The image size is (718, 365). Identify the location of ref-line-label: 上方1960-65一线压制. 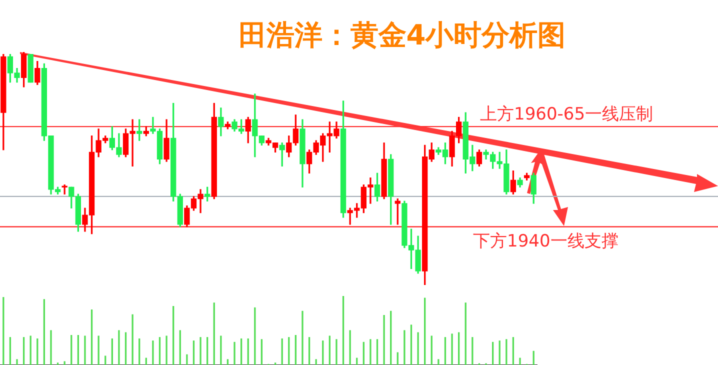
(567, 114).